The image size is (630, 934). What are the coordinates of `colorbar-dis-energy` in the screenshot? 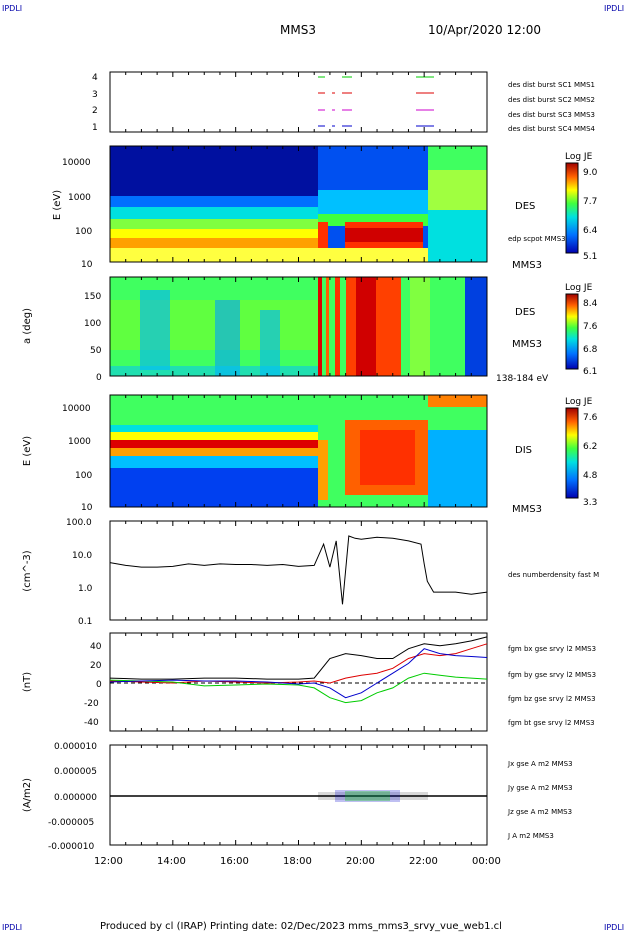 It's located at (572, 453).